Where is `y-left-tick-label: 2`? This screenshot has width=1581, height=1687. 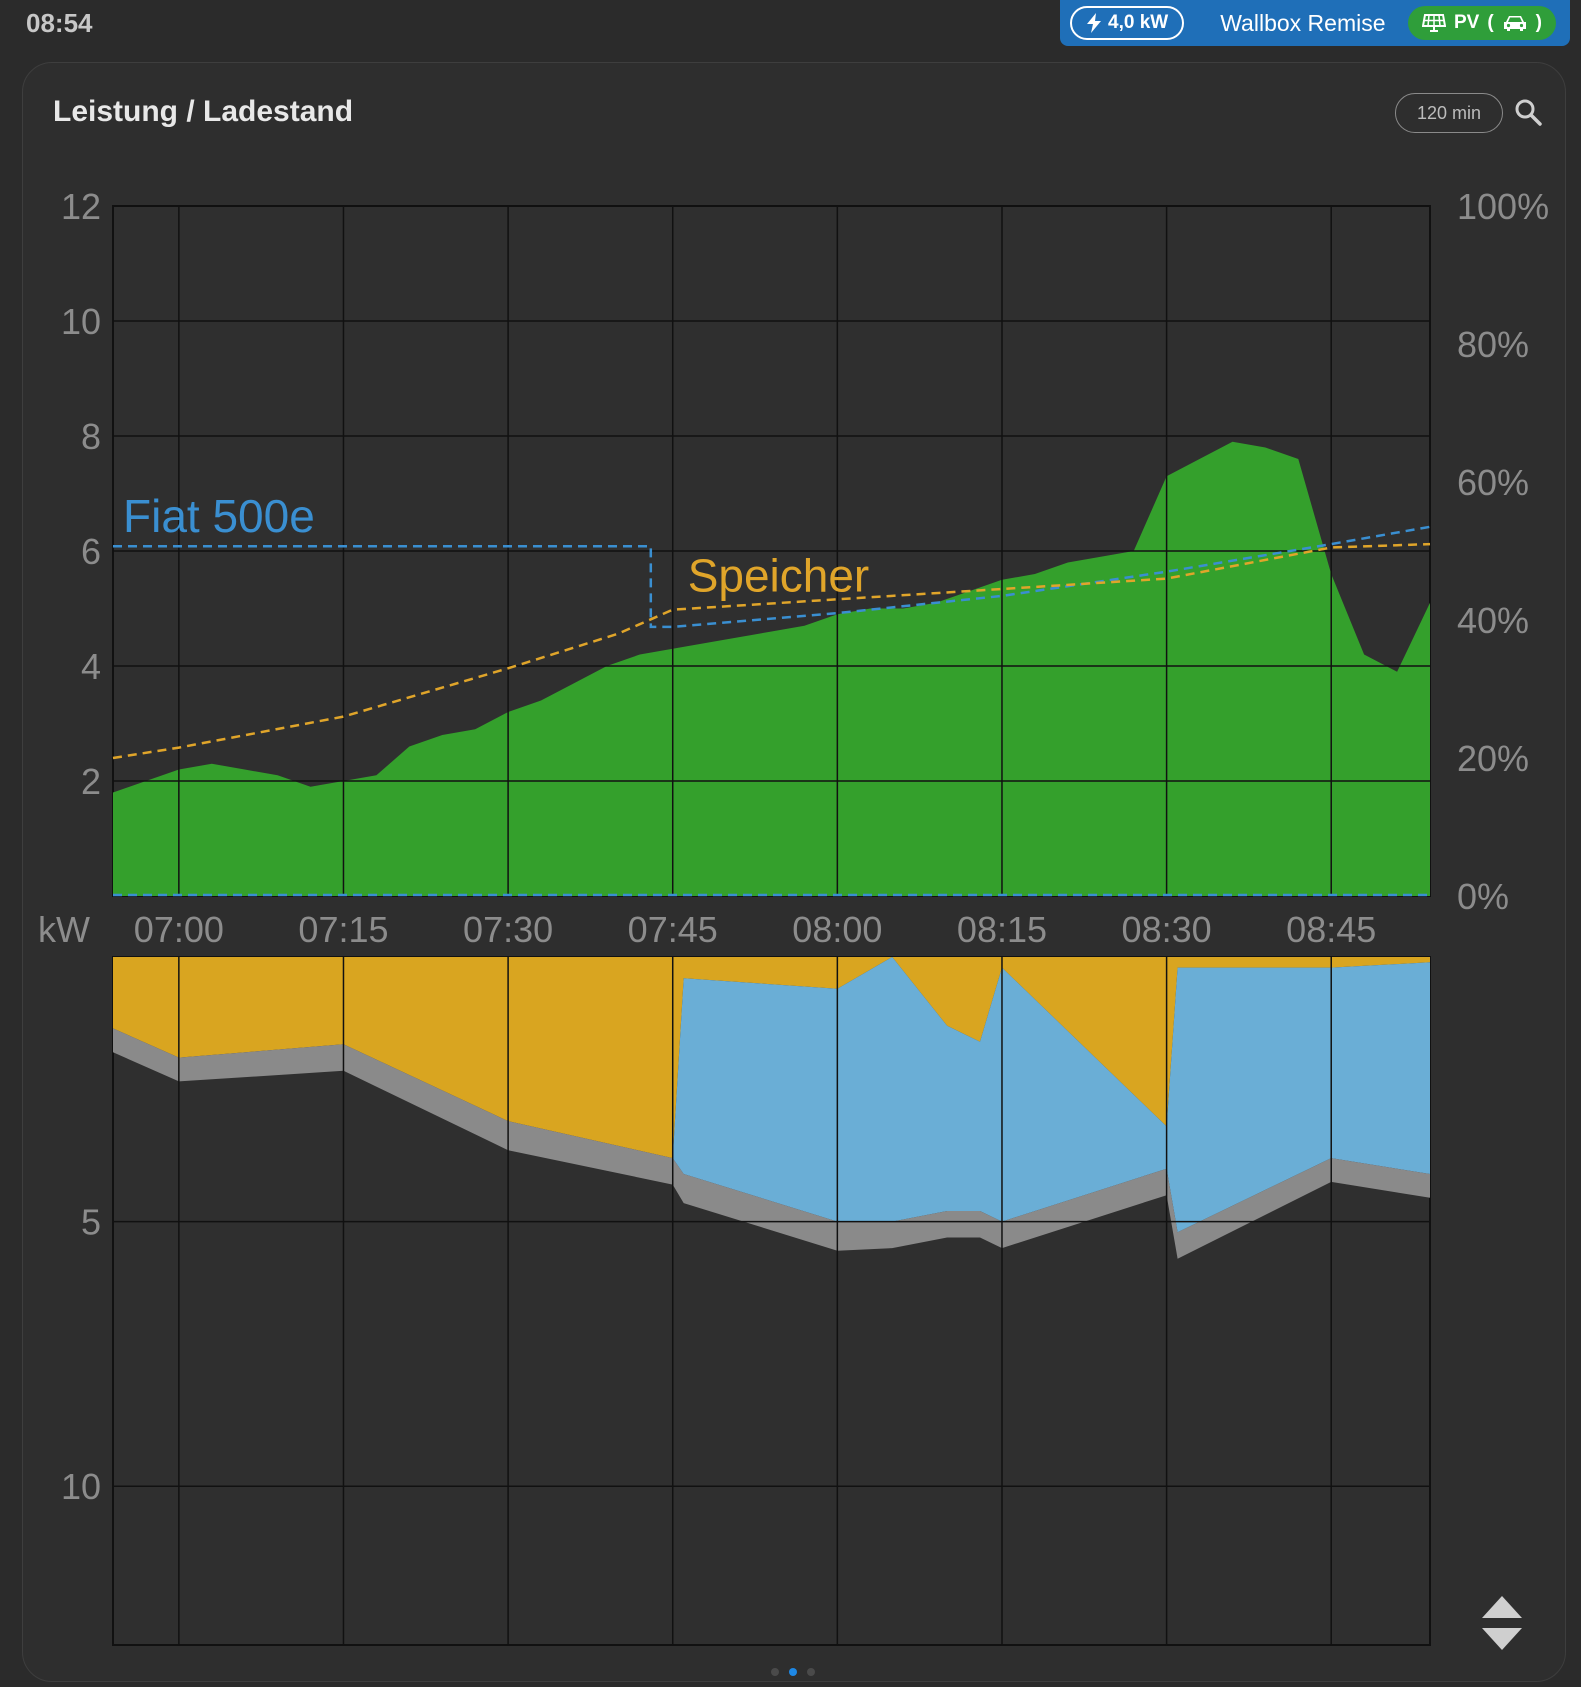 y-left-tick-label: 2 is located at coordinates (91, 781).